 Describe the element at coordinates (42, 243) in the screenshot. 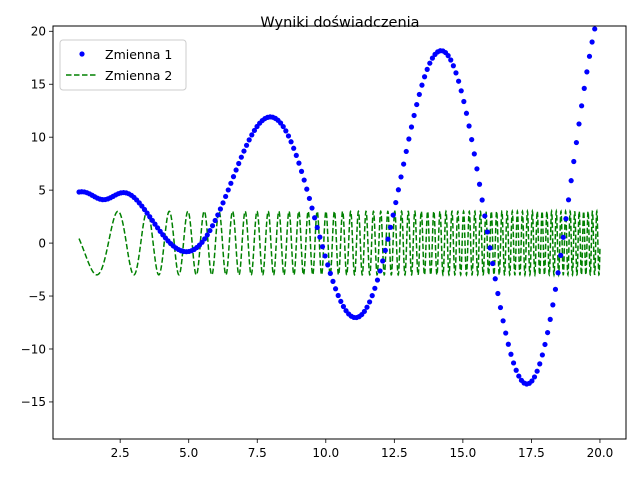

I see `y-tick-label: 0` at that location.